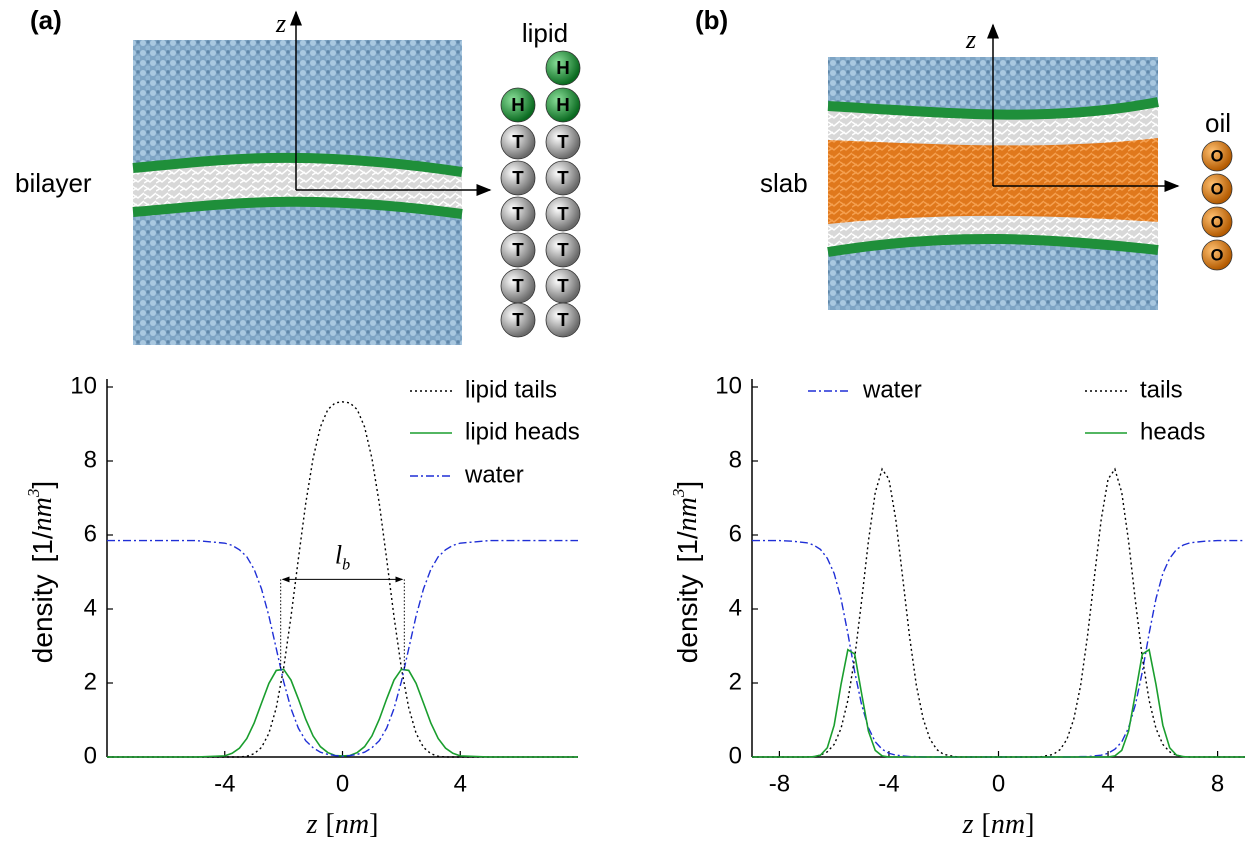  Describe the element at coordinates (779, 783) in the screenshot. I see `x-tick-label: -8` at that location.